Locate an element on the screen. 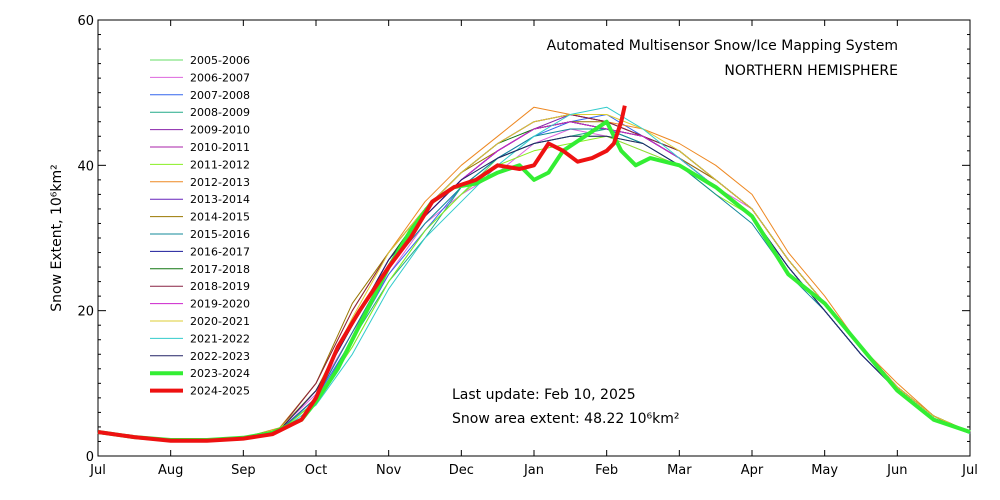 This screenshot has width=1000, height=500. legend-label: 2015-2016 is located at coordinates (220, 234).